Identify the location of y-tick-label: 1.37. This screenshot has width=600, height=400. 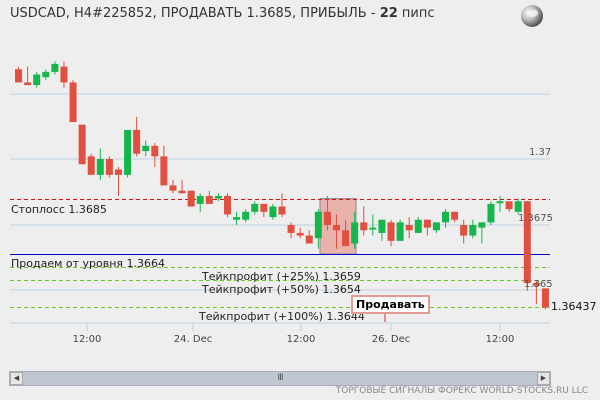
(540, 152).